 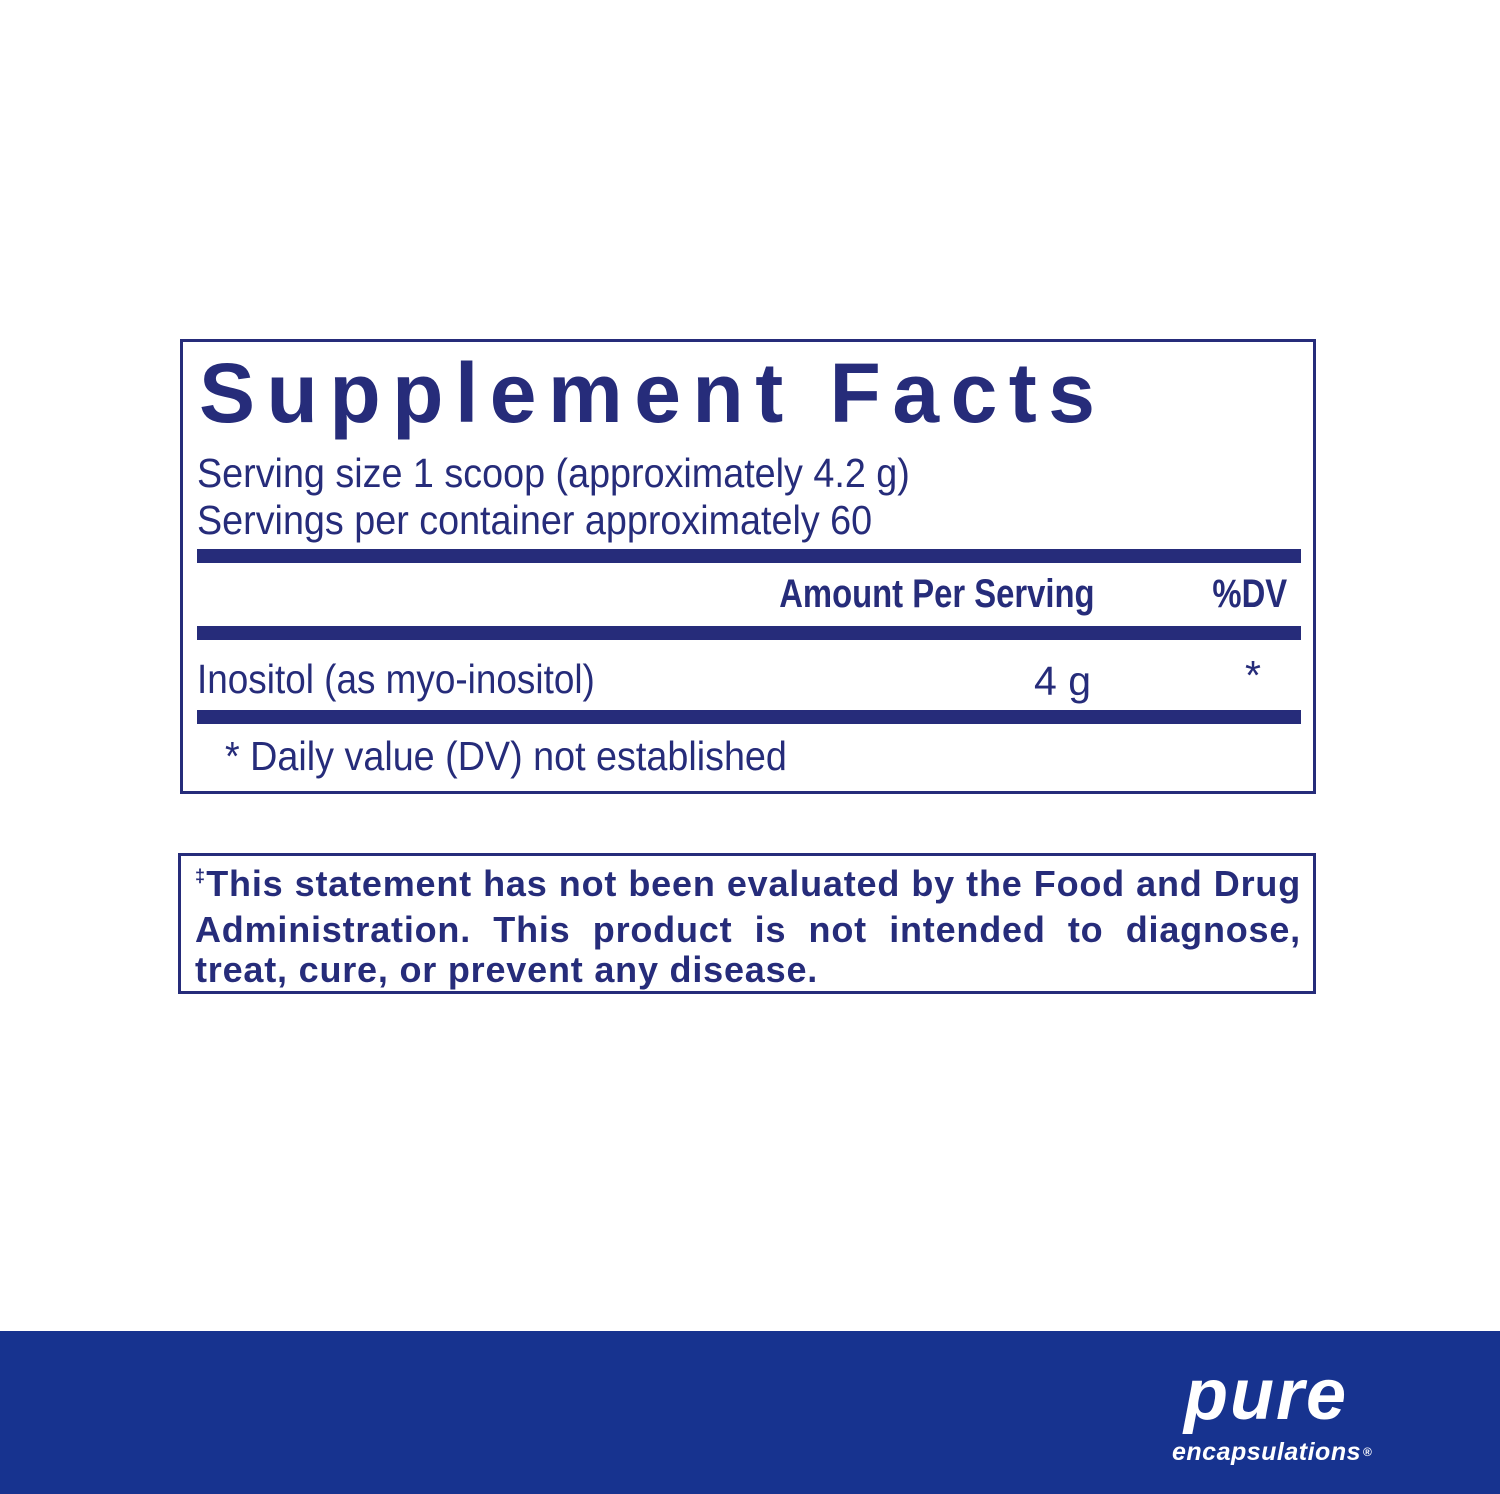 I want to click on ingredient-dv: *, so click(x=1253, y=675).